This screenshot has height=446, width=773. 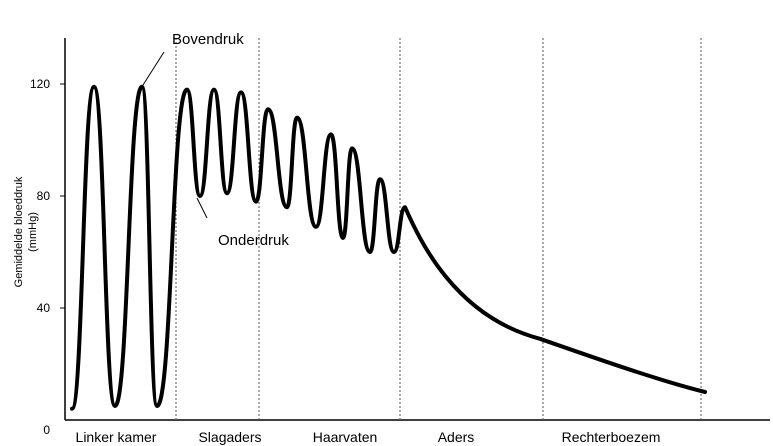 I want to click on bovendruk-label: Bovendruk, so click(x=208, y=39).